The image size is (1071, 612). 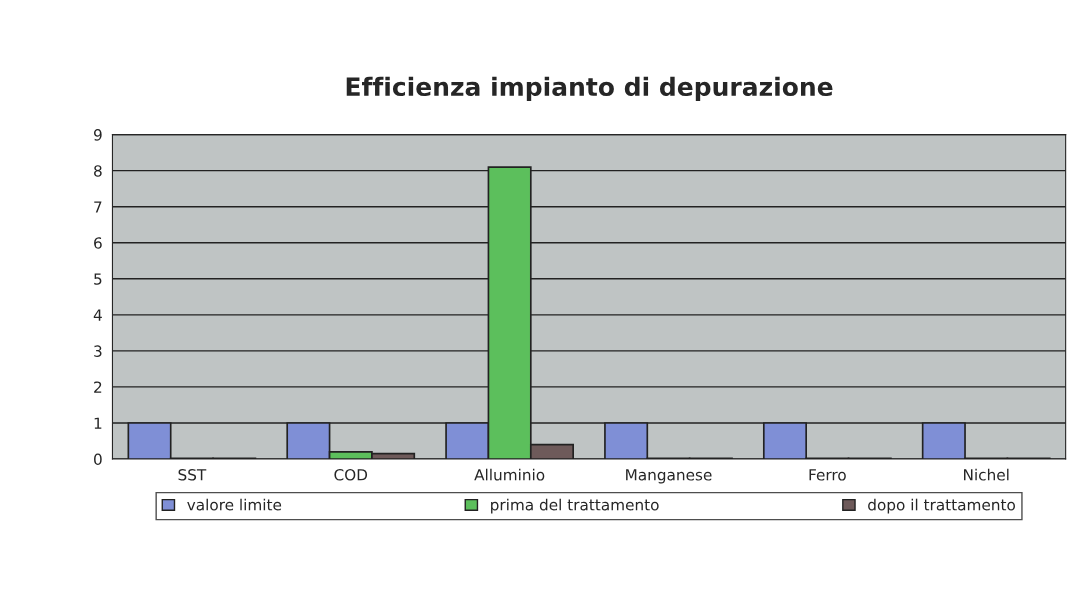 What do you see at coordinates (98, 243) in the screenshot?
I see `y-tick-label: 6` at bounding box center [98, 243].